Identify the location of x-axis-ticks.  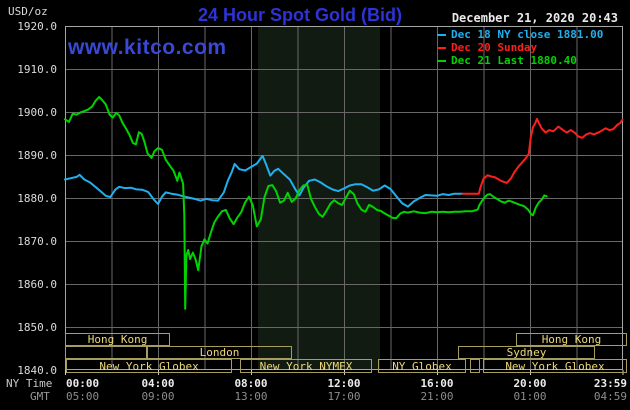
(344, 372).